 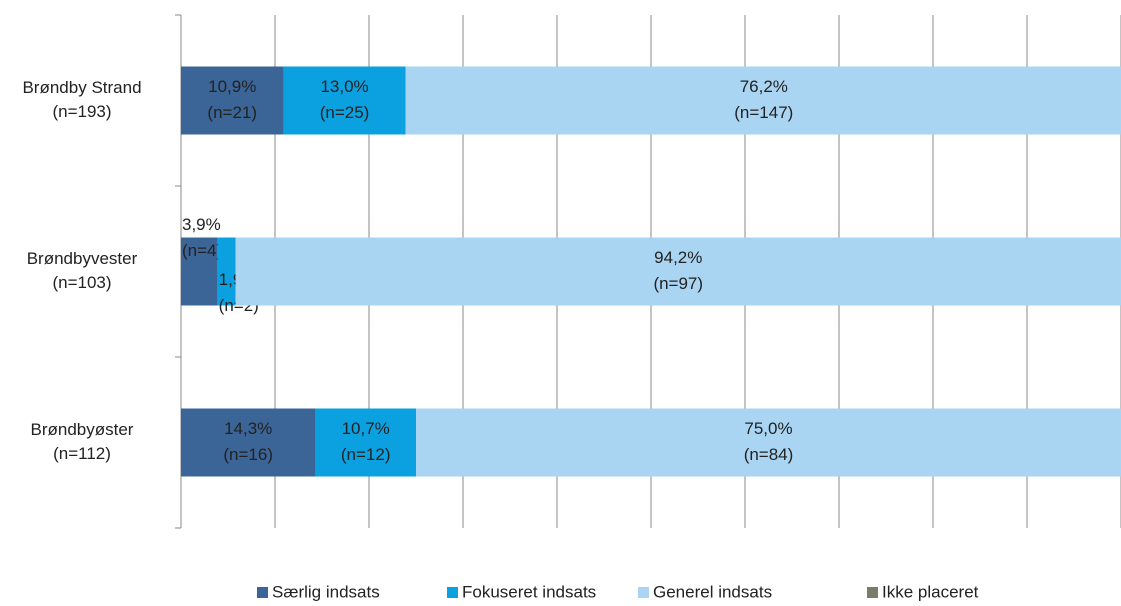 What do you see at coordinates (248, 454) in the screenshot?
I see `data-label: (n=16)` at bounding box center [248, 454].